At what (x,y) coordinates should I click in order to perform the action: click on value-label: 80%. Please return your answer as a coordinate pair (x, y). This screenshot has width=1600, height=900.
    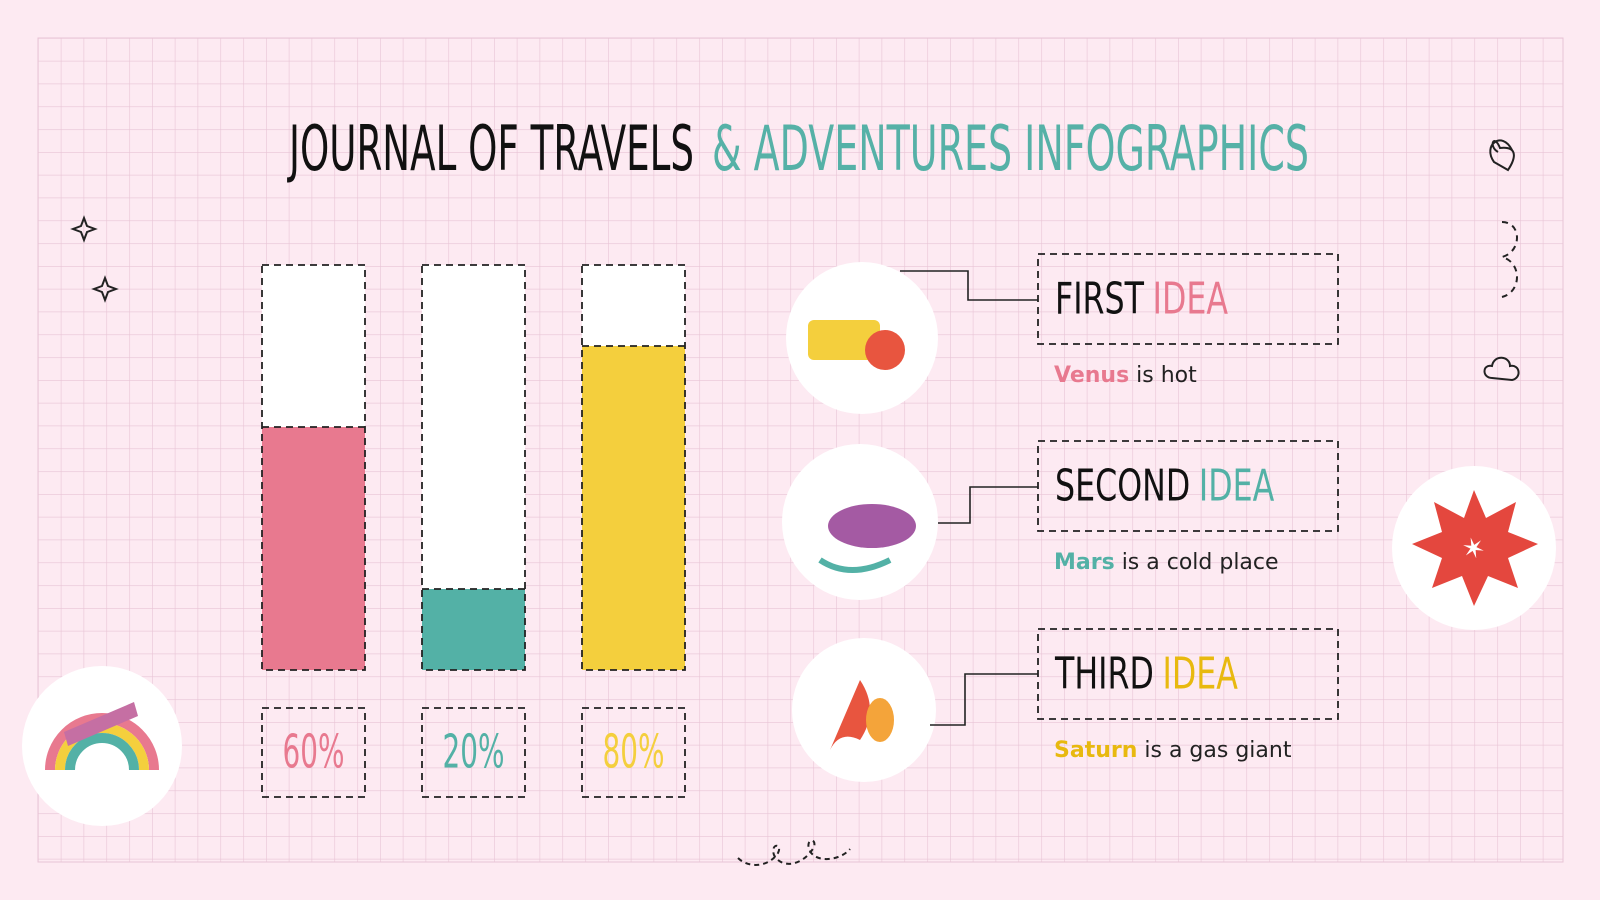
    Looking at the image, I should click on (634, 752).